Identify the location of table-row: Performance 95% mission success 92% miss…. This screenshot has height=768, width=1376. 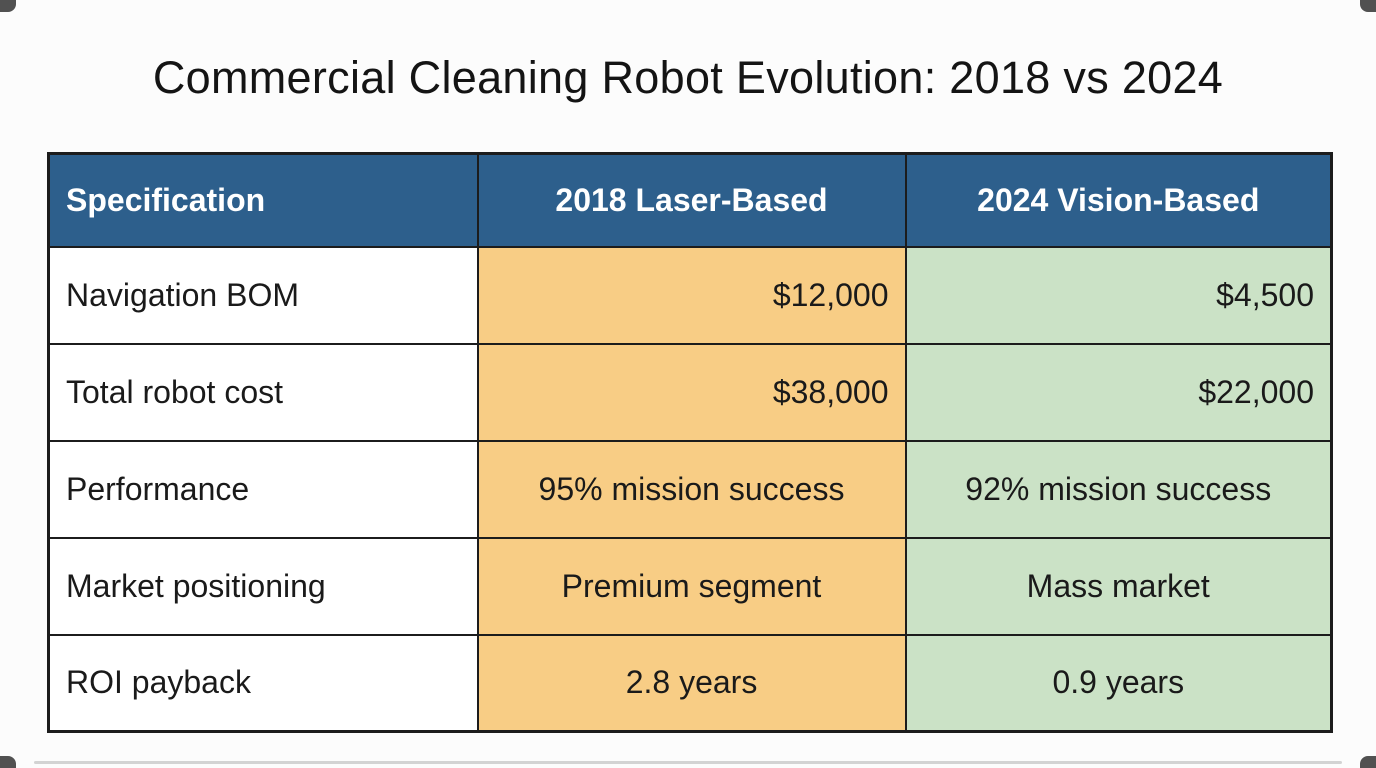
(690, 489).